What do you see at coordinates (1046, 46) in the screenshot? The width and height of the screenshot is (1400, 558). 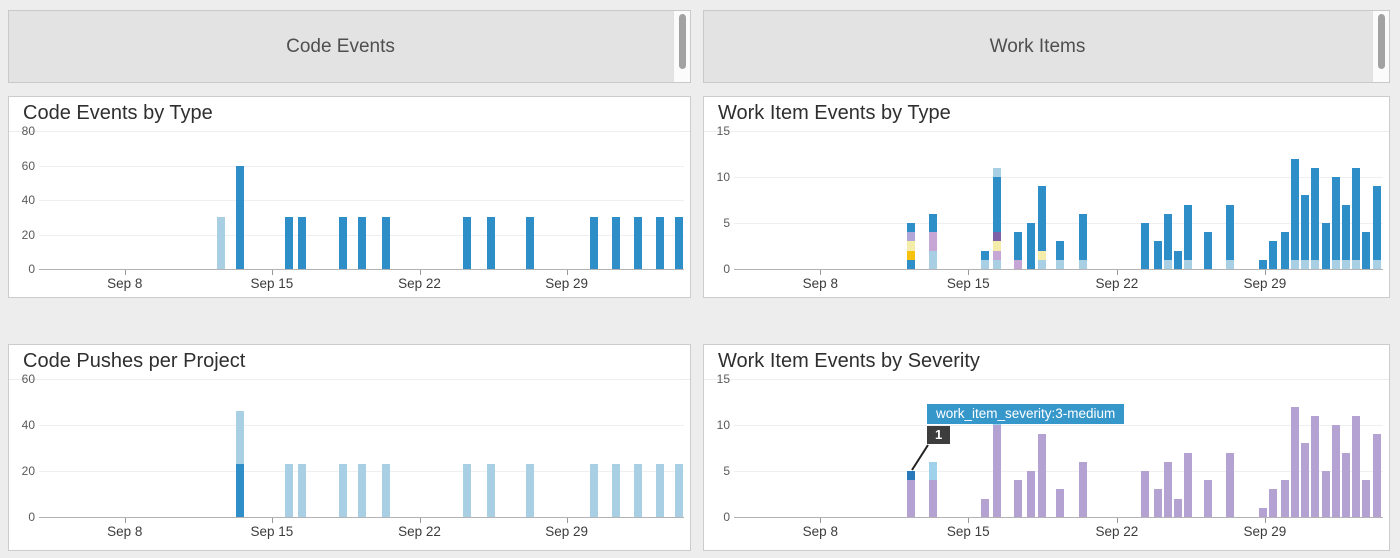 I see `section-header-work-items: Work Items` at bounding box center [1046, 46].